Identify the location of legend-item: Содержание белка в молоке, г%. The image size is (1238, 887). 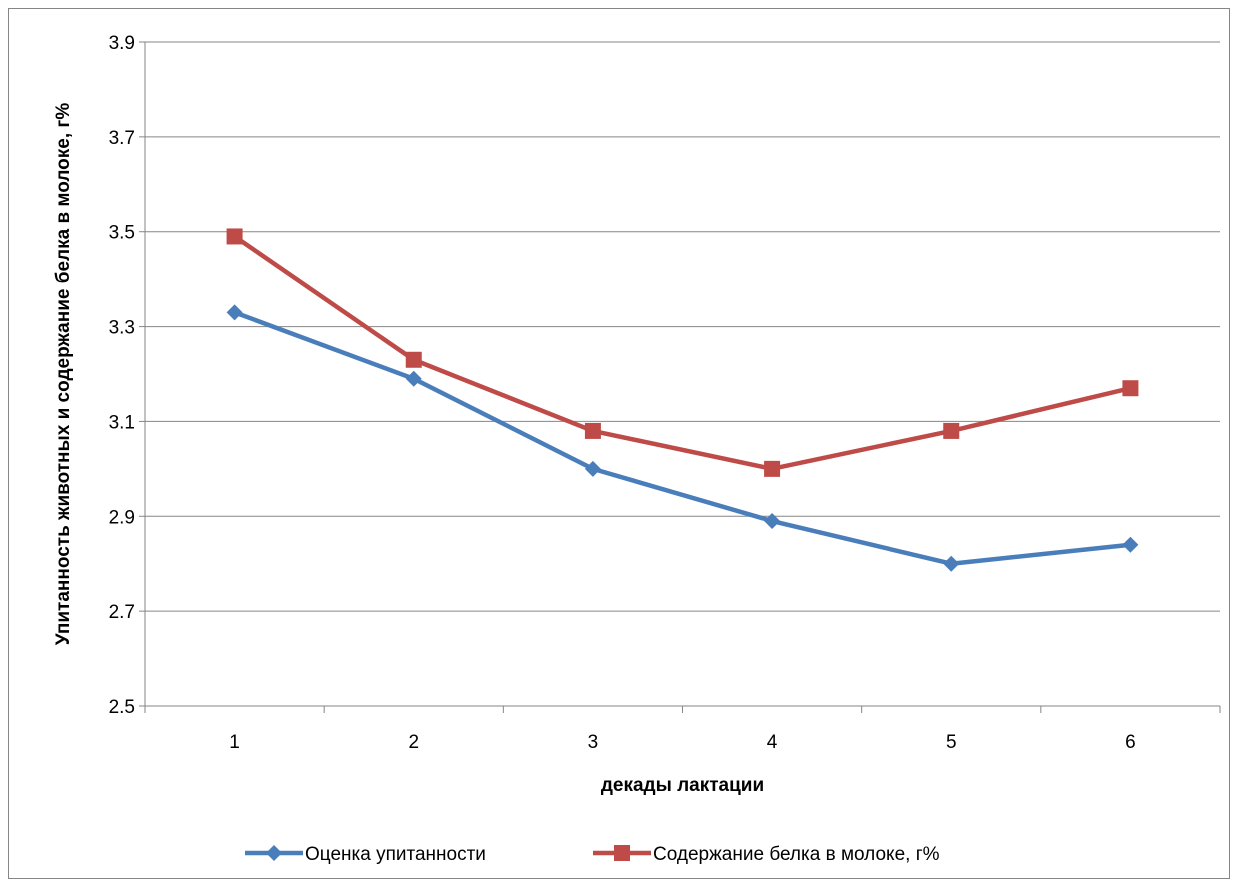
(766, 854).